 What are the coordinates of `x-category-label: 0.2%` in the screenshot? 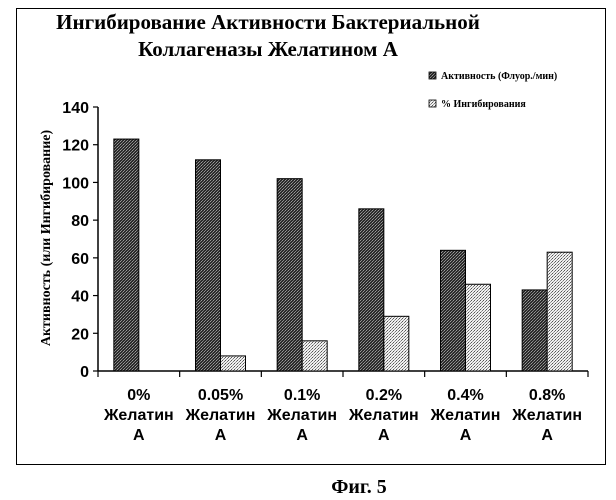 It's located at (384, 395).